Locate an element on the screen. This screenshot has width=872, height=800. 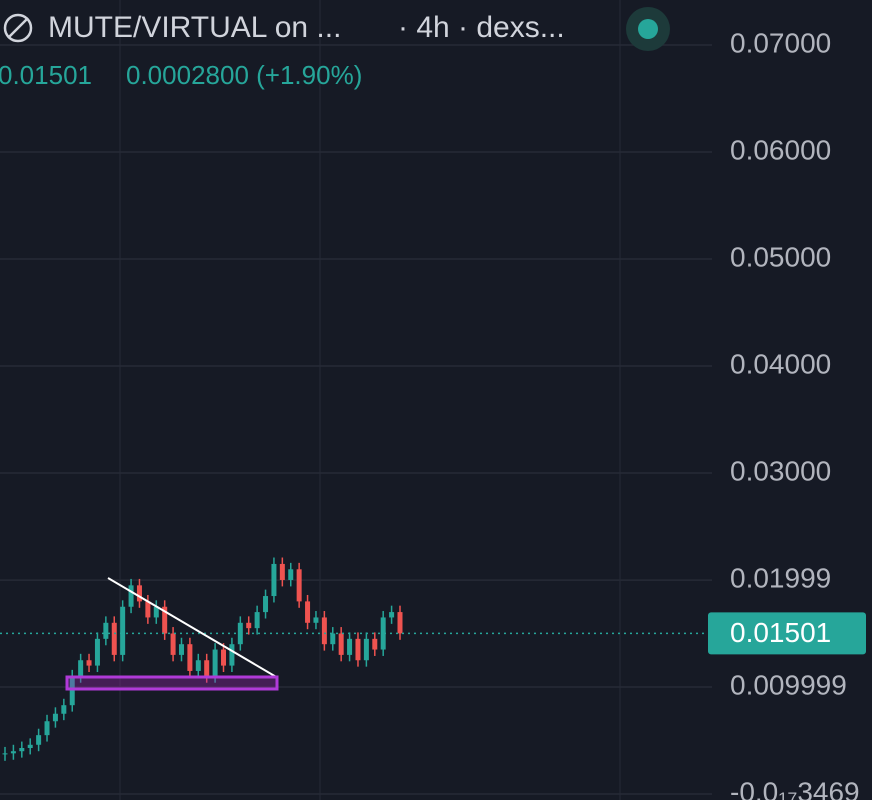
logo-icon-slash is located at coordinates (18, 28).